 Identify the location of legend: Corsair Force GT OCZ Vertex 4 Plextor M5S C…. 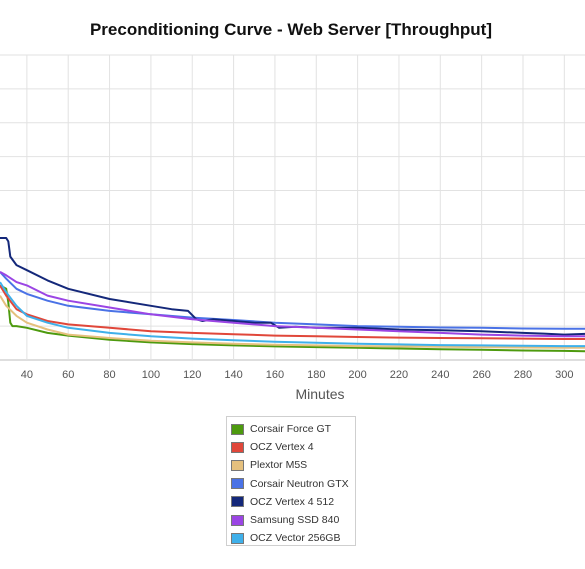
(291, 481).